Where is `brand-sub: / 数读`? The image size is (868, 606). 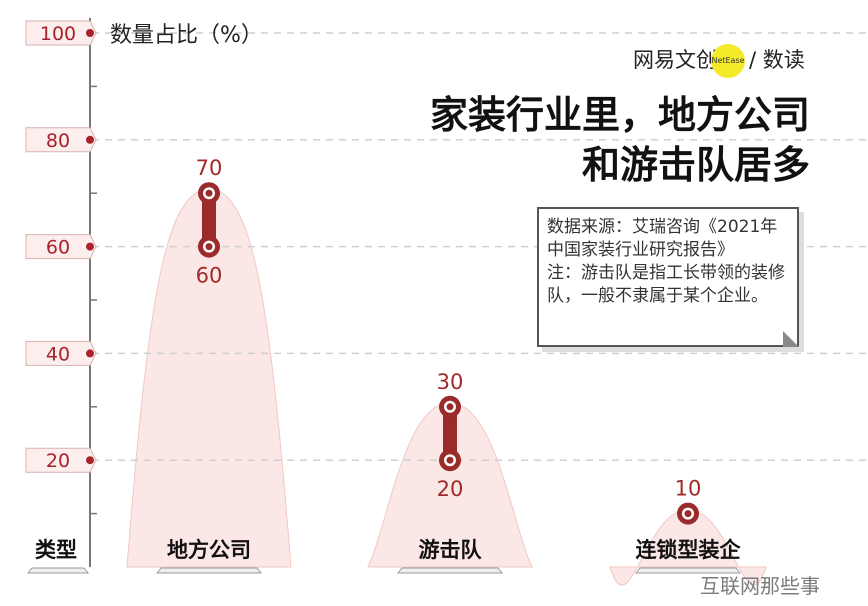 brand-sub: / 数读 is located at coordinates (777, 60).